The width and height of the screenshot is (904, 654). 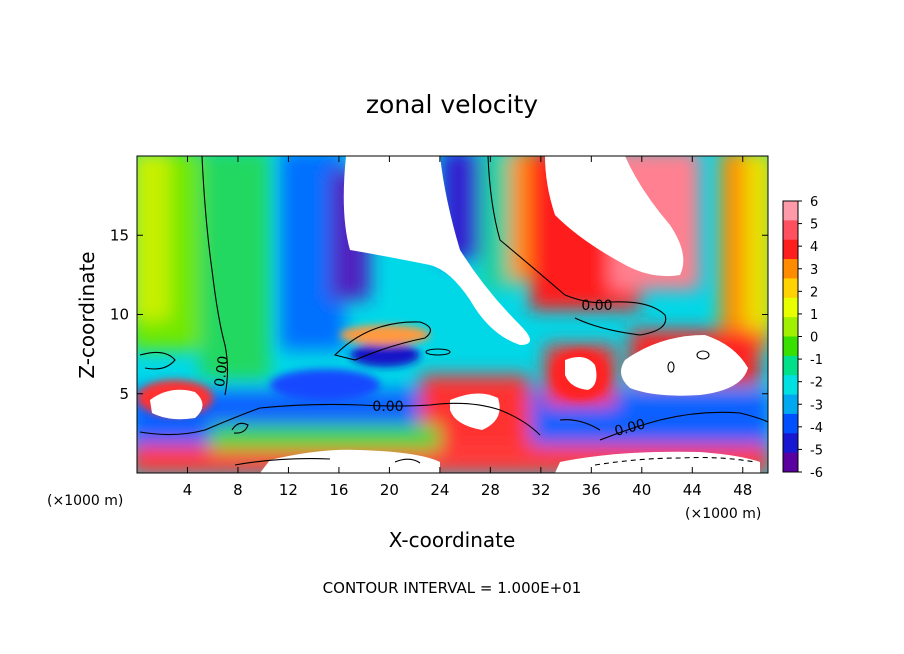 I want to click on contour-label-3: 0.00, so click(x=596, y=306).